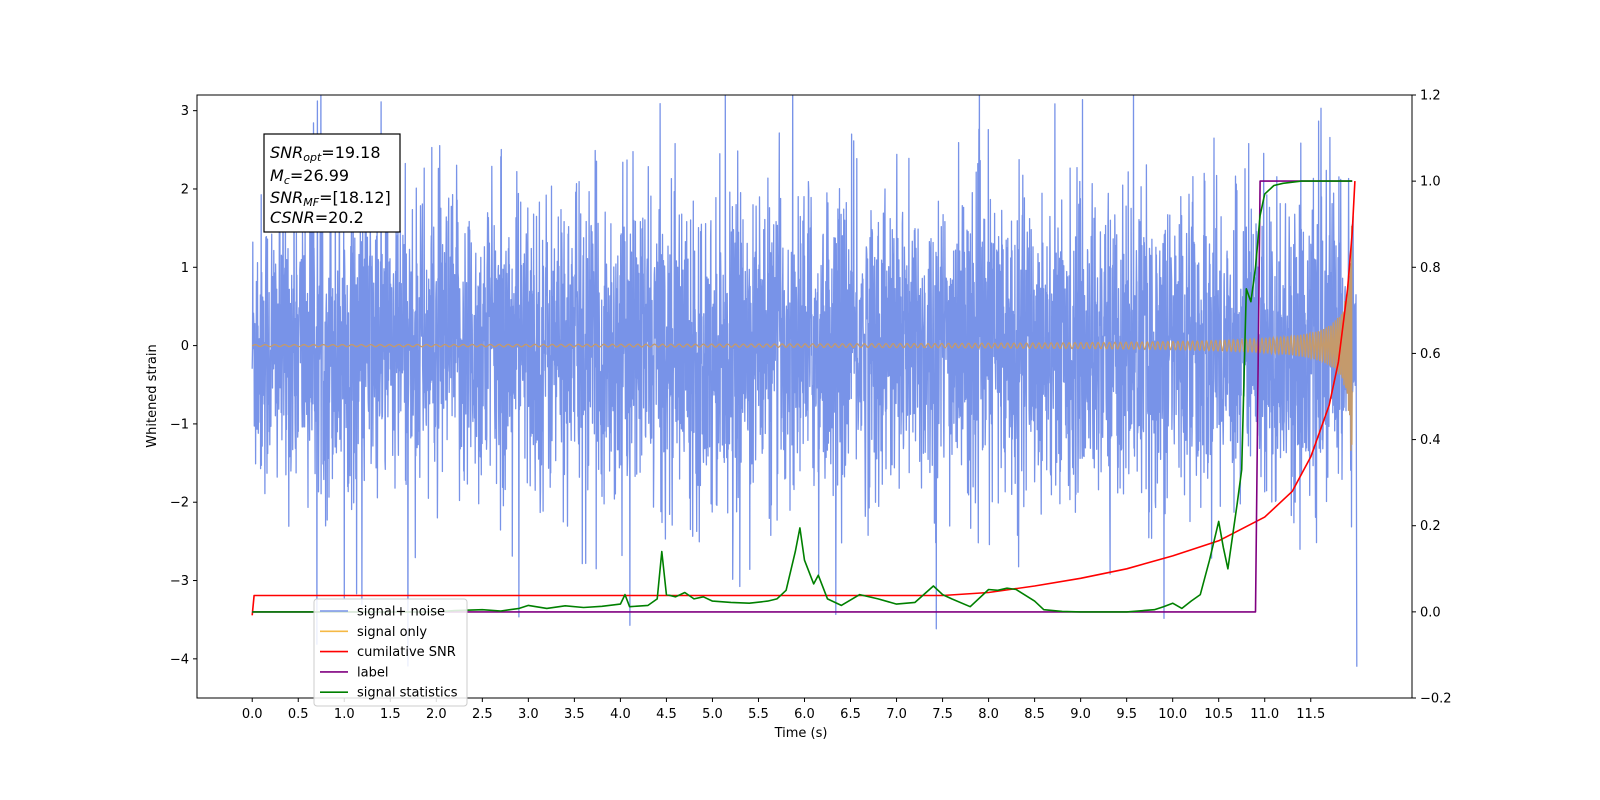 Image resolution: width=1600 pixels, height=800 pixels. Describe the element at coordinates (179, 659) in the screenshot. I see `y-tick-label: −4` at that location.